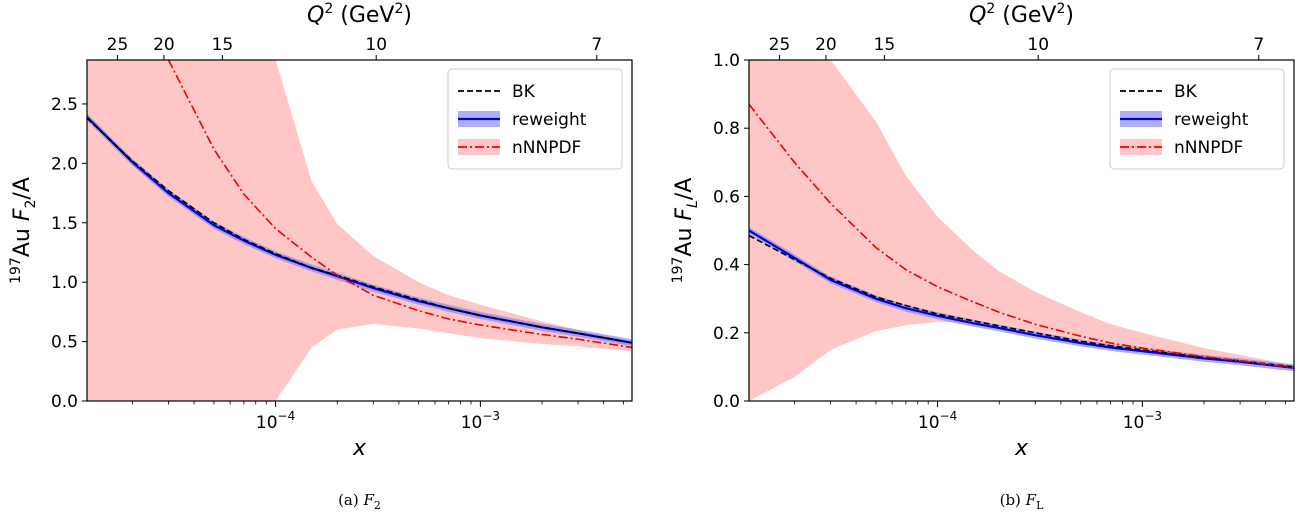 The width and height of the screenshot is (1311, 518). Describe the element at coordinates (23, 230) in the screenshot. I see `y-axis-label: 197Au F2/A` at that location.